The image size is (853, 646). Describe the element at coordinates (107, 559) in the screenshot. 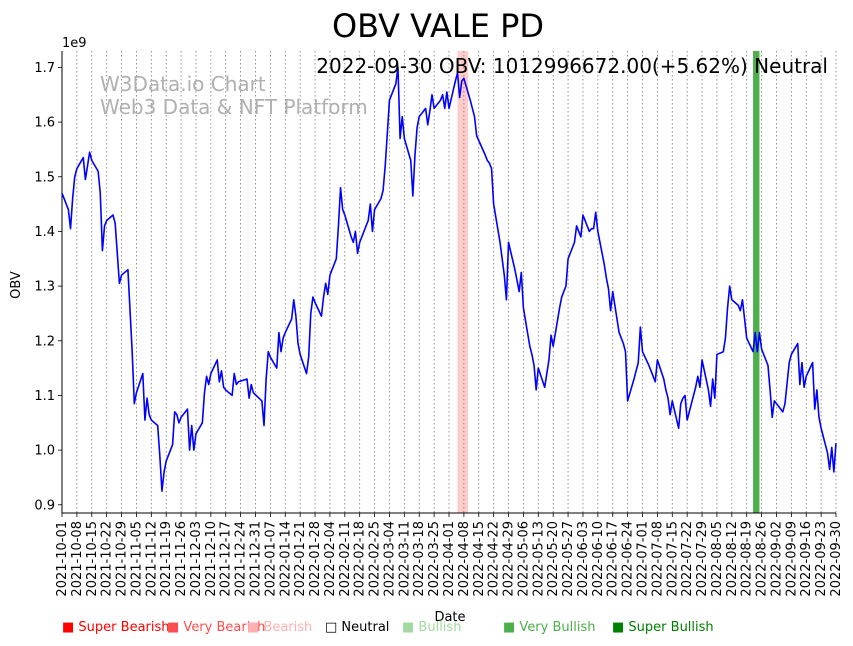

I see `x-tick-label: 2021-10-22` at that location.